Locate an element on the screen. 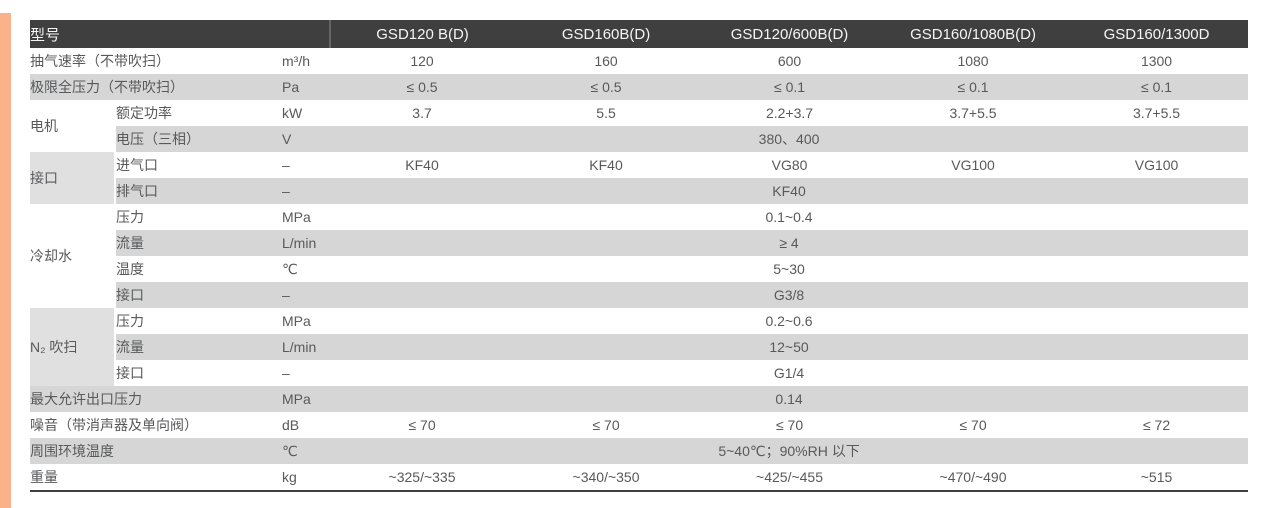 The height and width of the screenshot is (508, 1277). value-cell-0: ≤ 0.5 is located at coordinates (422, 87).